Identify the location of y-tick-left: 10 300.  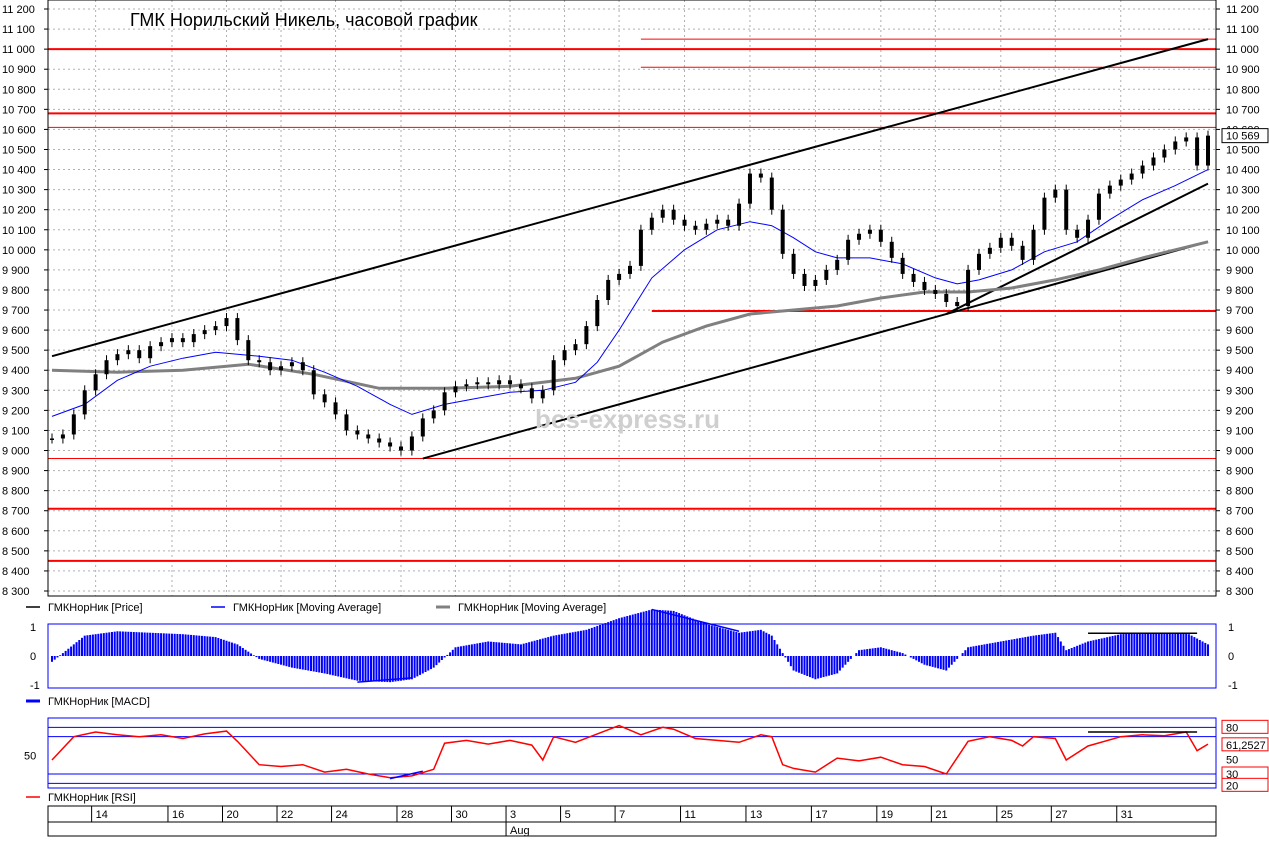
(19, 191).